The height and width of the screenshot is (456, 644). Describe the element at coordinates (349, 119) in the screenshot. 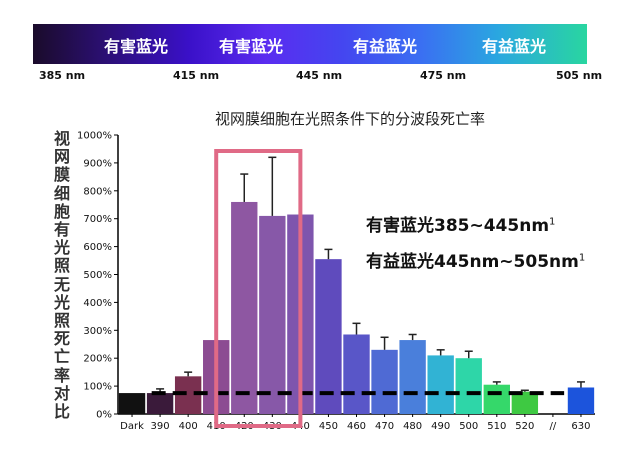

I see `chart-title: 视网膜细胞在光照条件下的分波段死亡率` at that location.